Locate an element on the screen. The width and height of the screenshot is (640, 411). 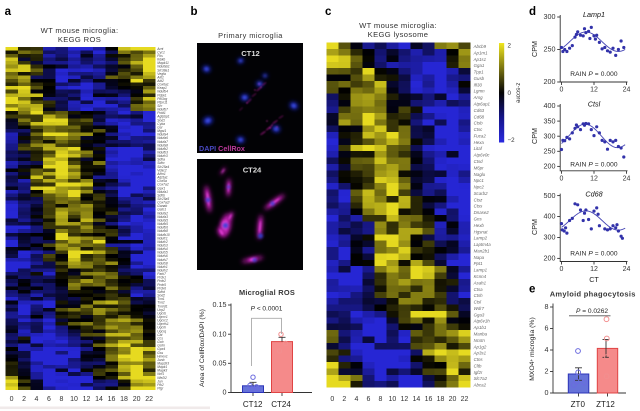
svg-text: ZT12 is located at coordinates (605, 404).